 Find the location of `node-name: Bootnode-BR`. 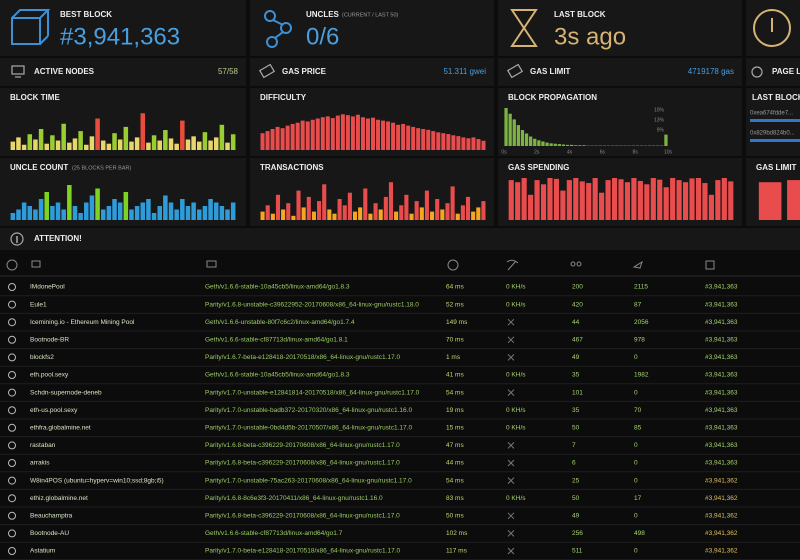

node-name: Bootnode-BR is located at coordinates (49, 340).